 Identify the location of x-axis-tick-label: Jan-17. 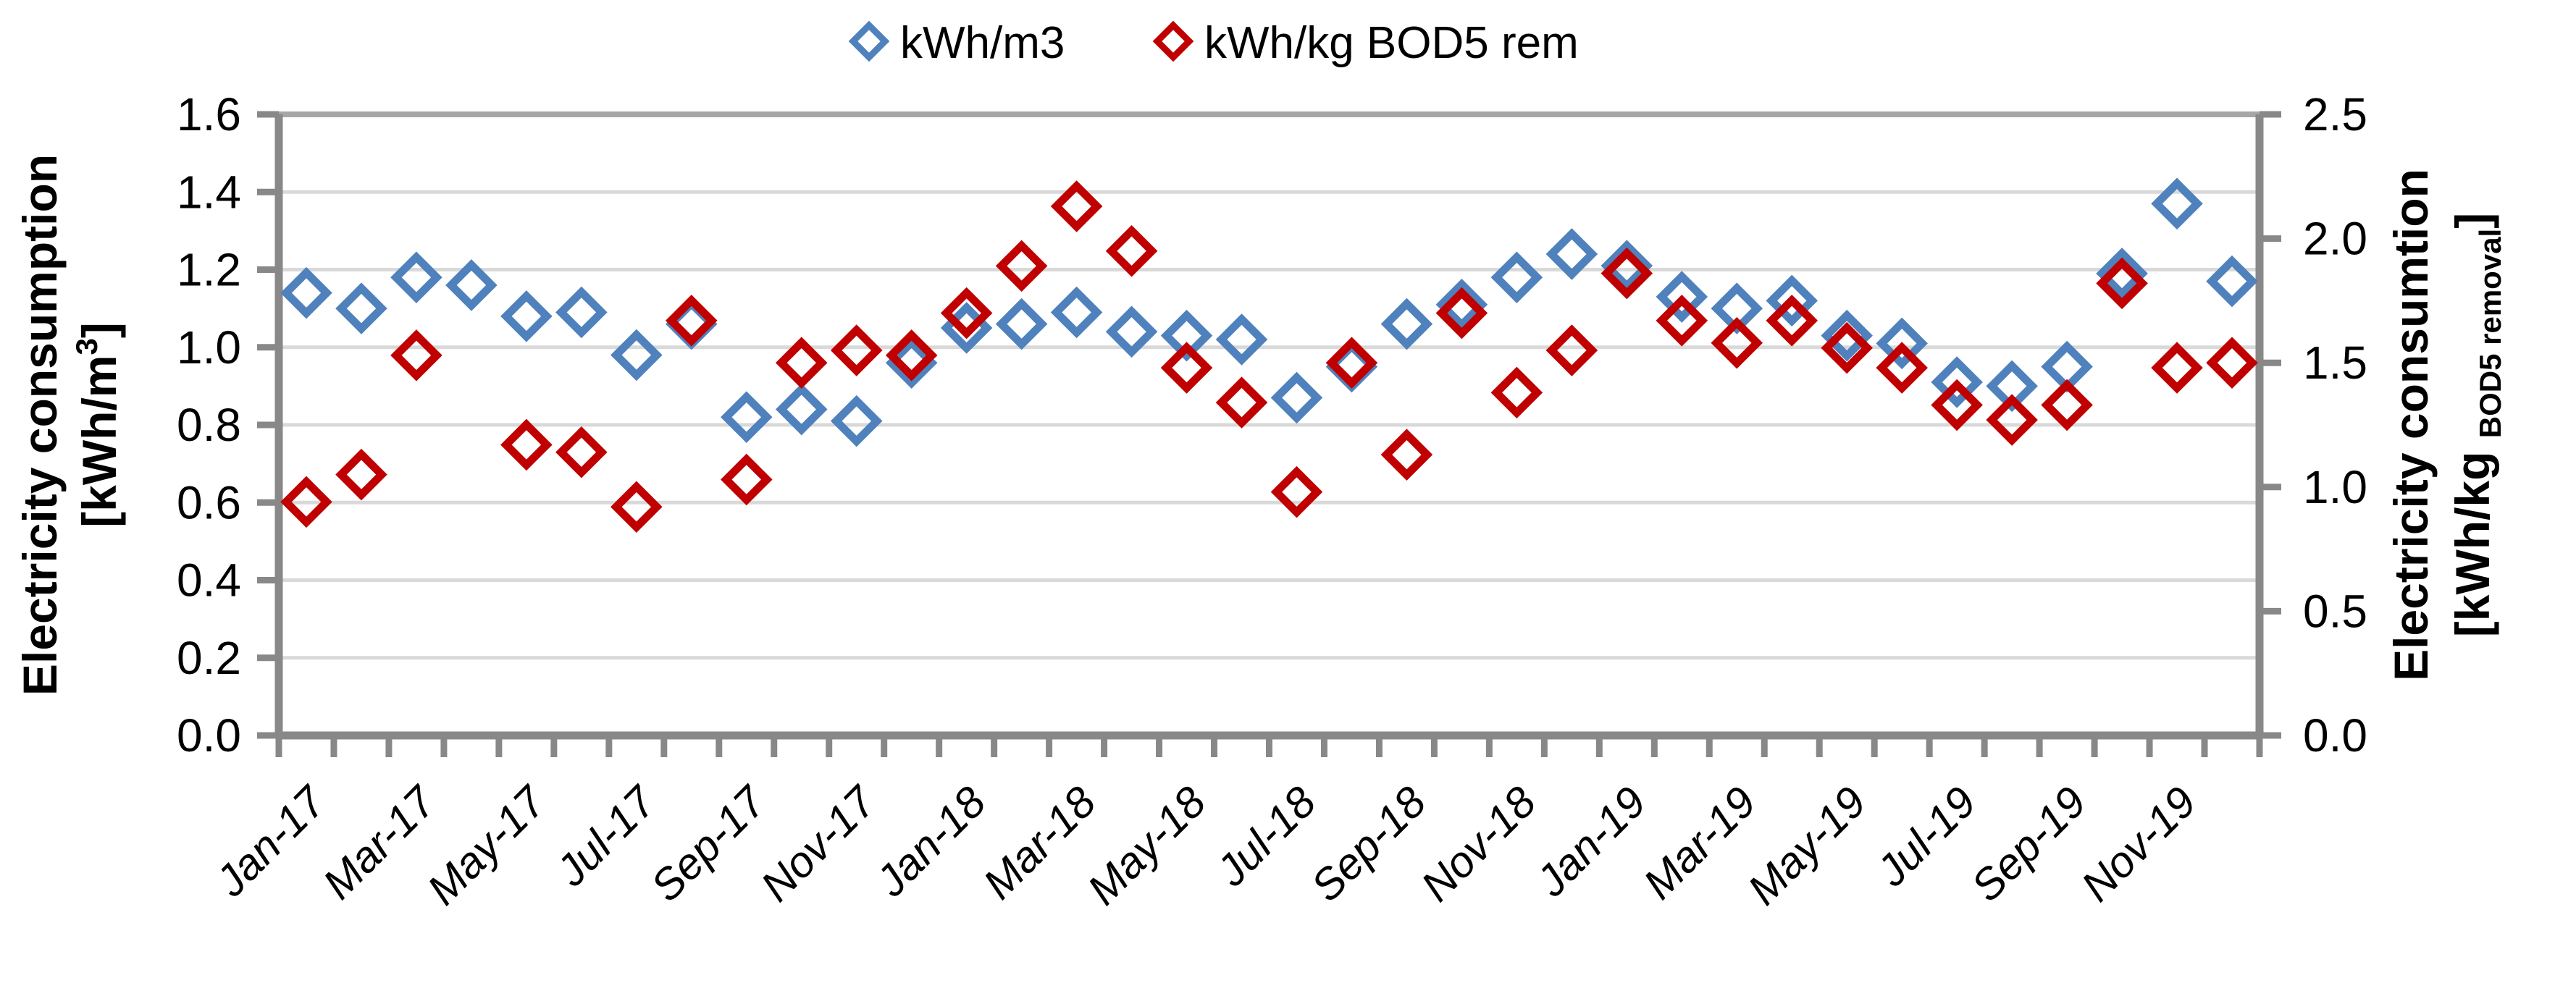
(271, 841).